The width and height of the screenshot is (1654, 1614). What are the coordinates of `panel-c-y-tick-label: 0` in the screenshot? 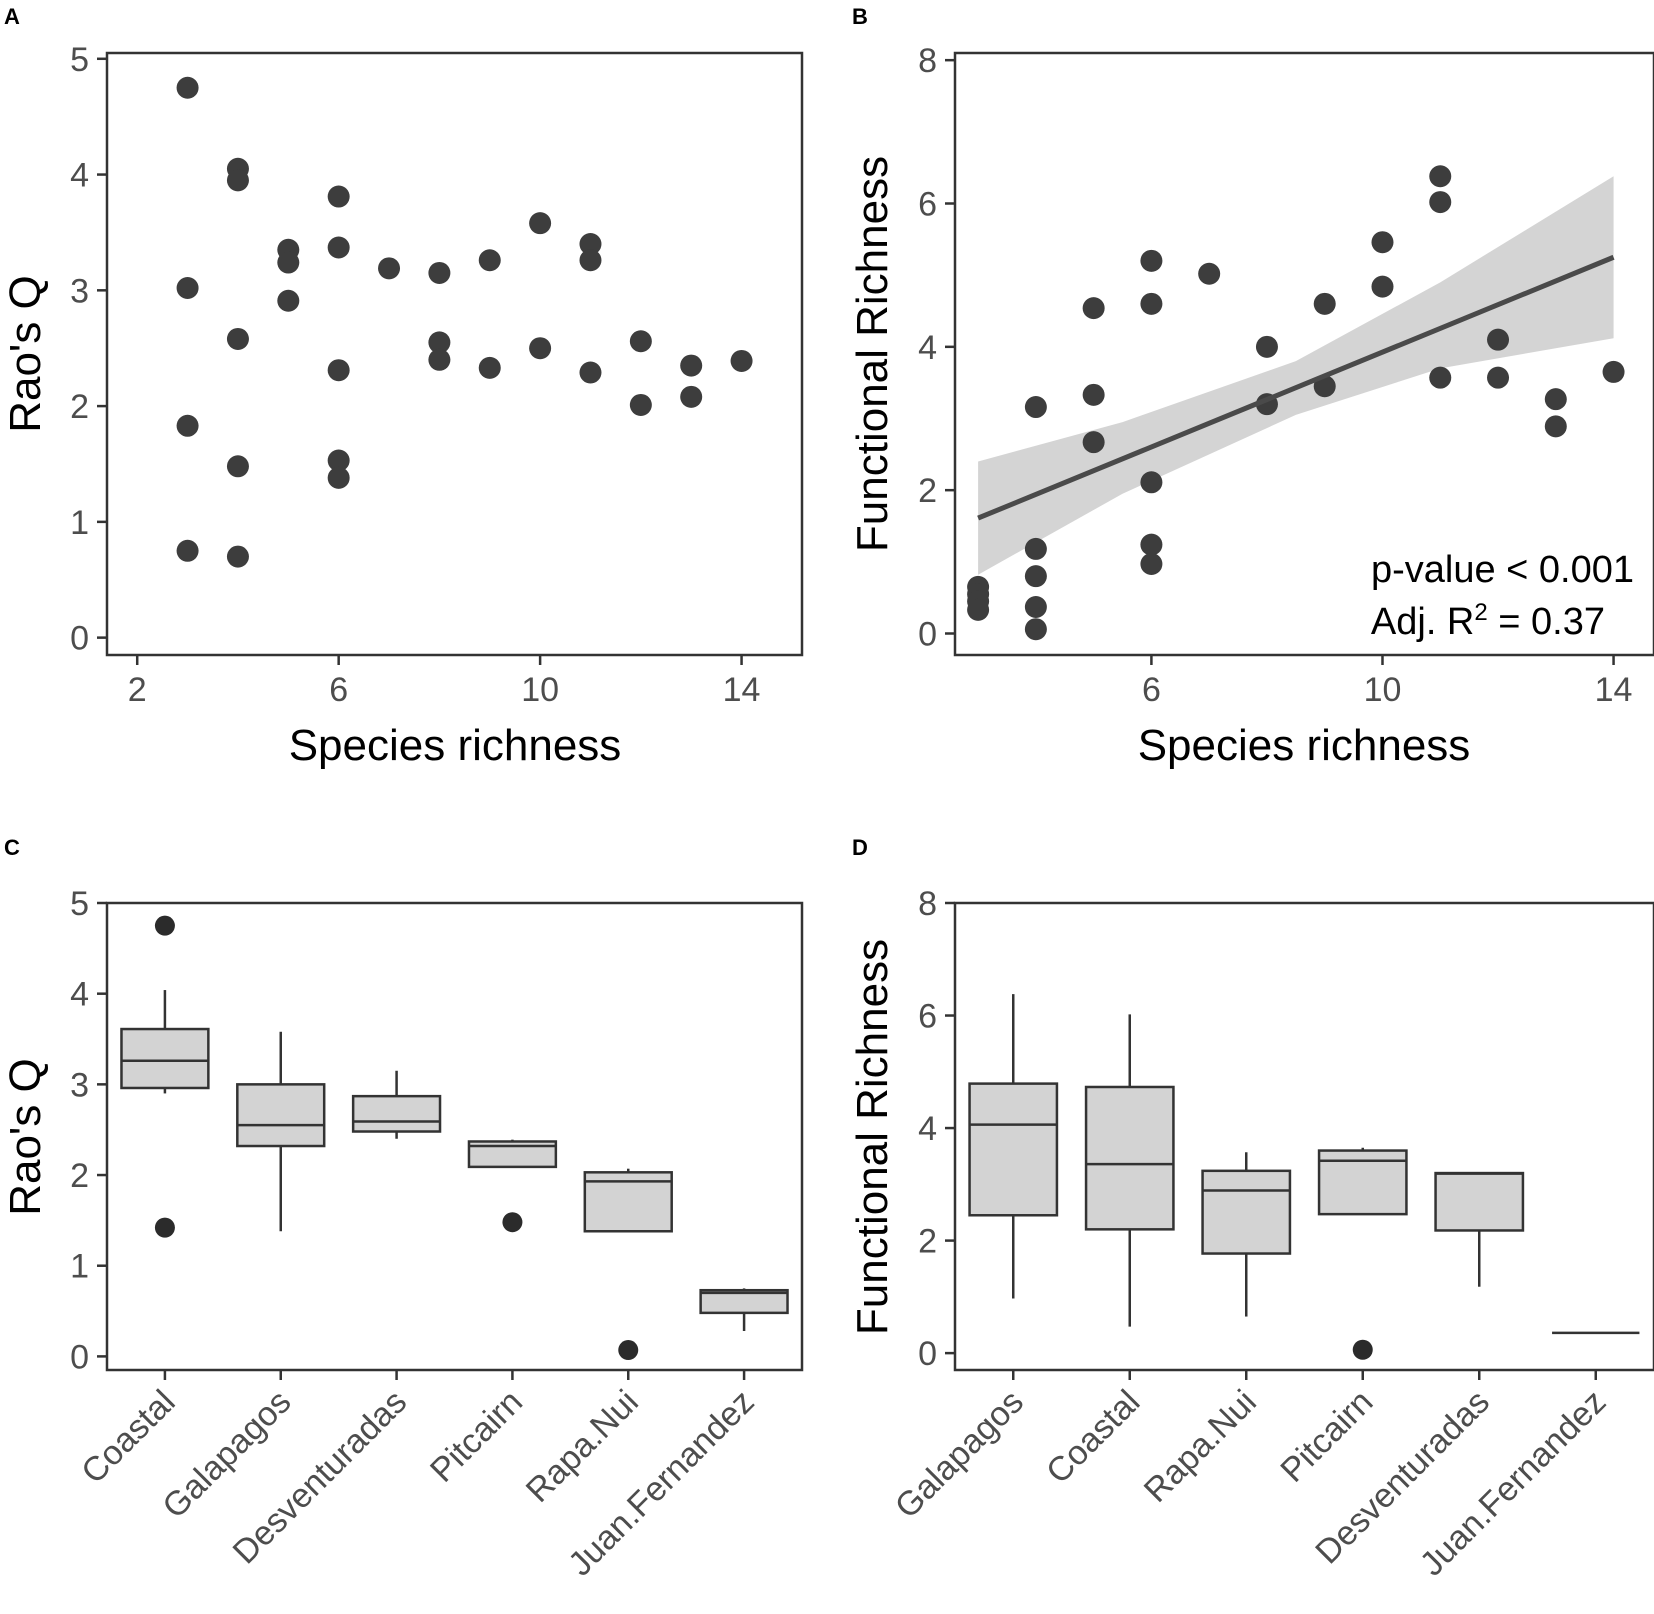 It's located at (79, 1357).